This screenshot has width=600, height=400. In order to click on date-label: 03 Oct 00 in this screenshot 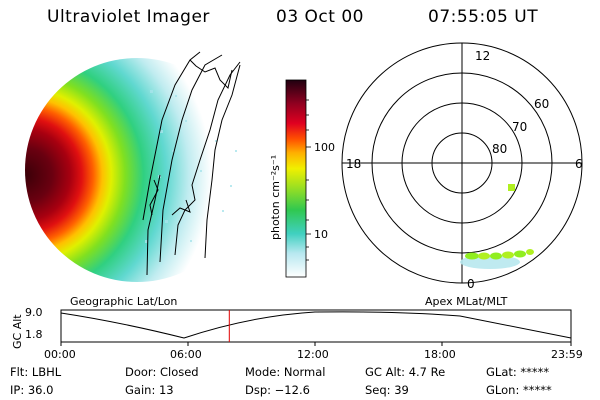, I will do `click(320, 17)`.